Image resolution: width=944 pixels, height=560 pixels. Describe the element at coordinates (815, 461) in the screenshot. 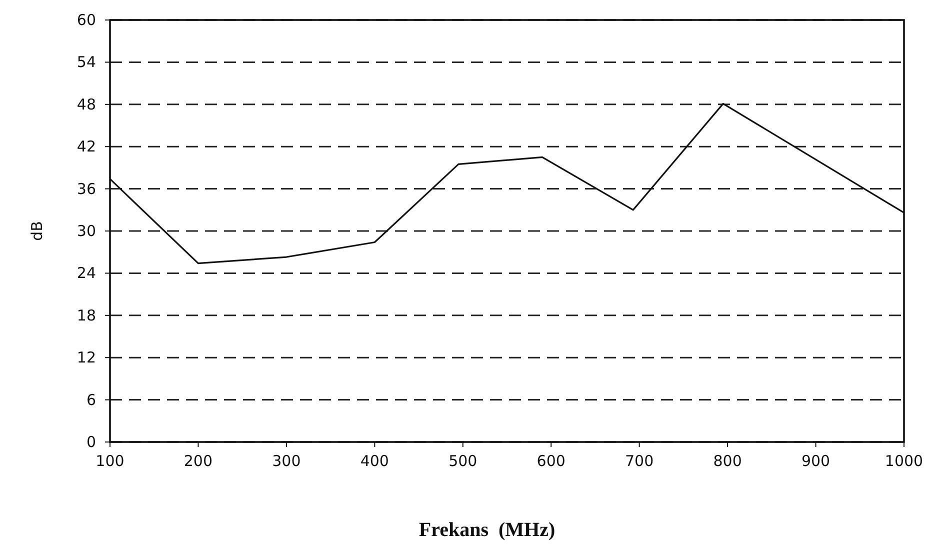

I see `x-tick-label: 900` at that location.